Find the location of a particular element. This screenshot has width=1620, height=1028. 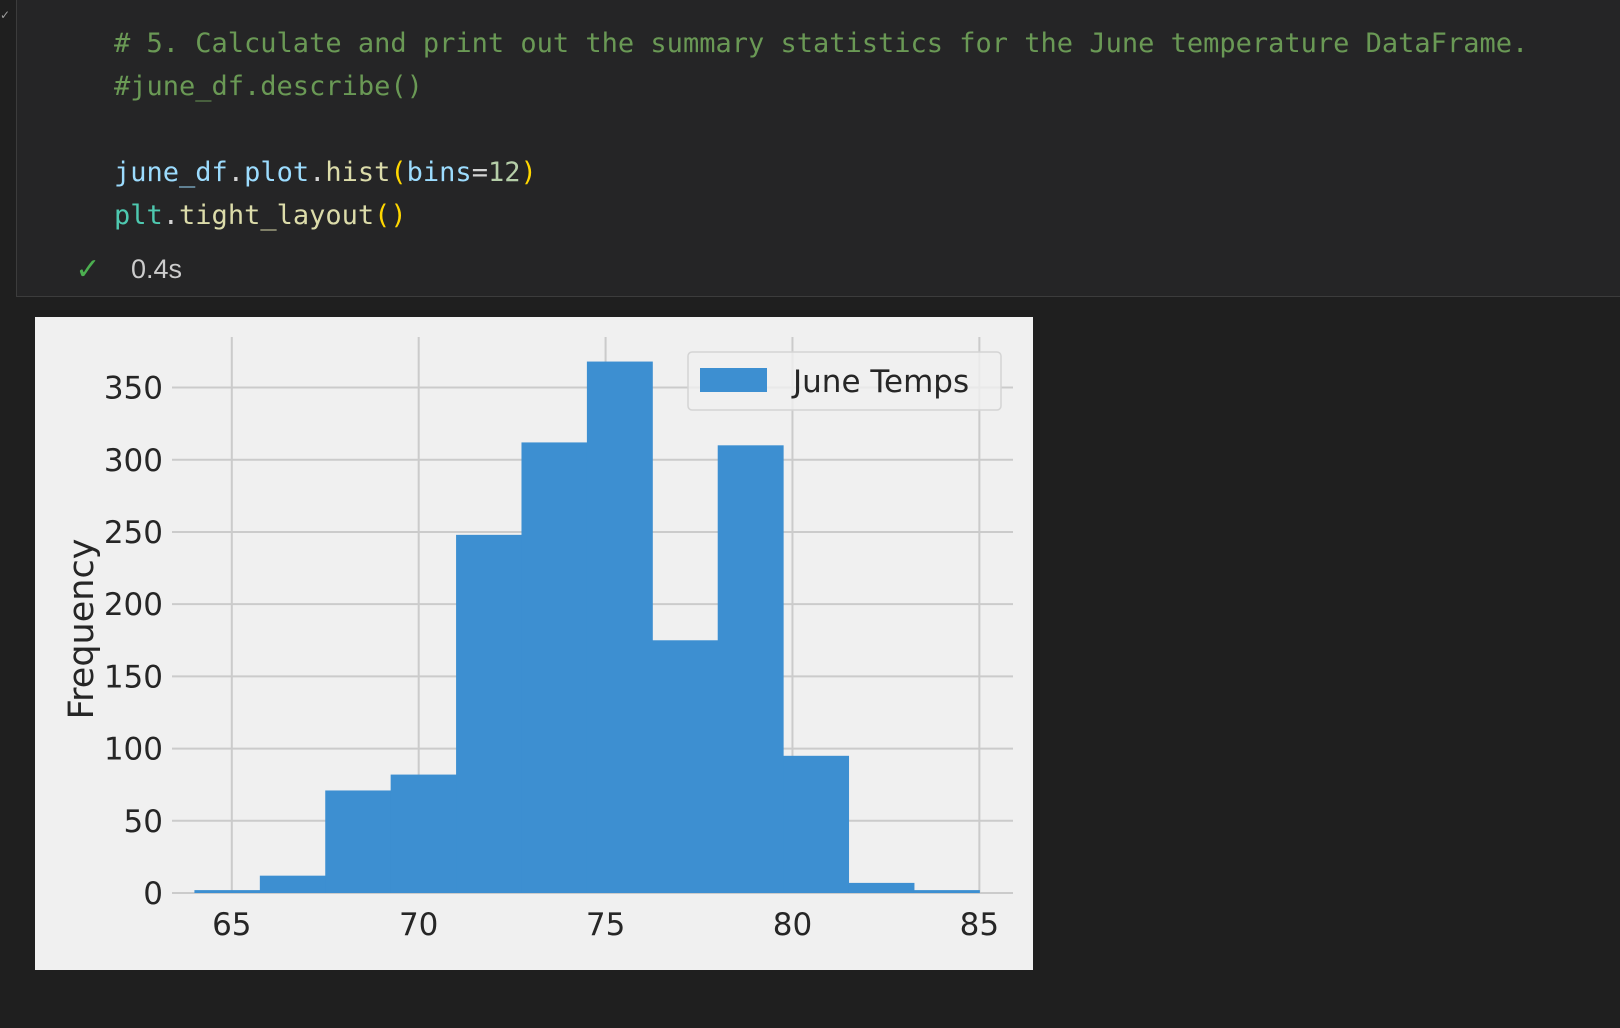

y-tick-label: 50 is located at coordinates (143, 822).